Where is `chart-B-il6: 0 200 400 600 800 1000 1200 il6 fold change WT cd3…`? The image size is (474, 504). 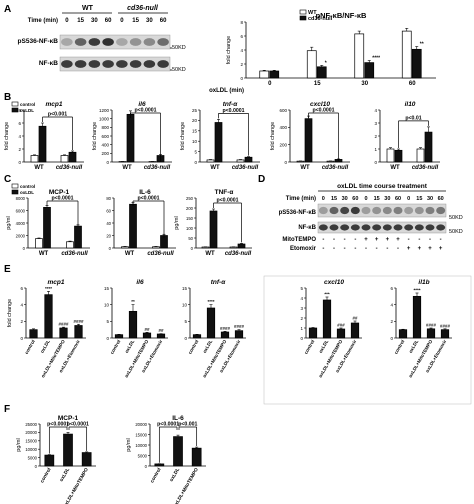 chart-B-il6: 0 200 400 600 800 1000 1200 il6 fold change WT cd3… is located at coordinates (132, 136).